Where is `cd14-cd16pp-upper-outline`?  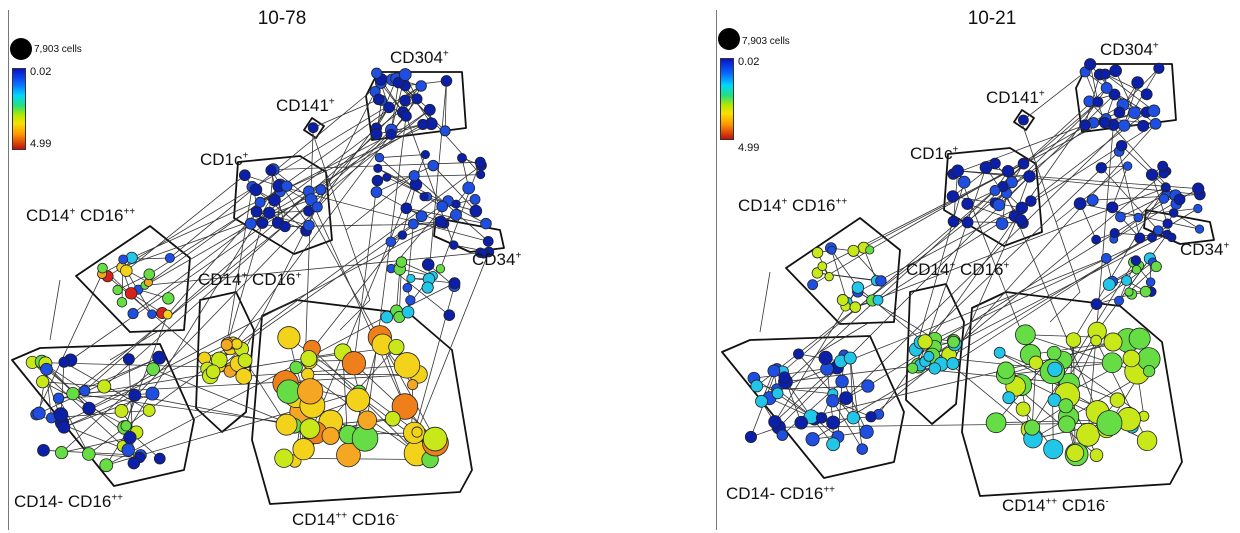 cd14-cd16pp-upper-outline is located at coordinates (133, 279).